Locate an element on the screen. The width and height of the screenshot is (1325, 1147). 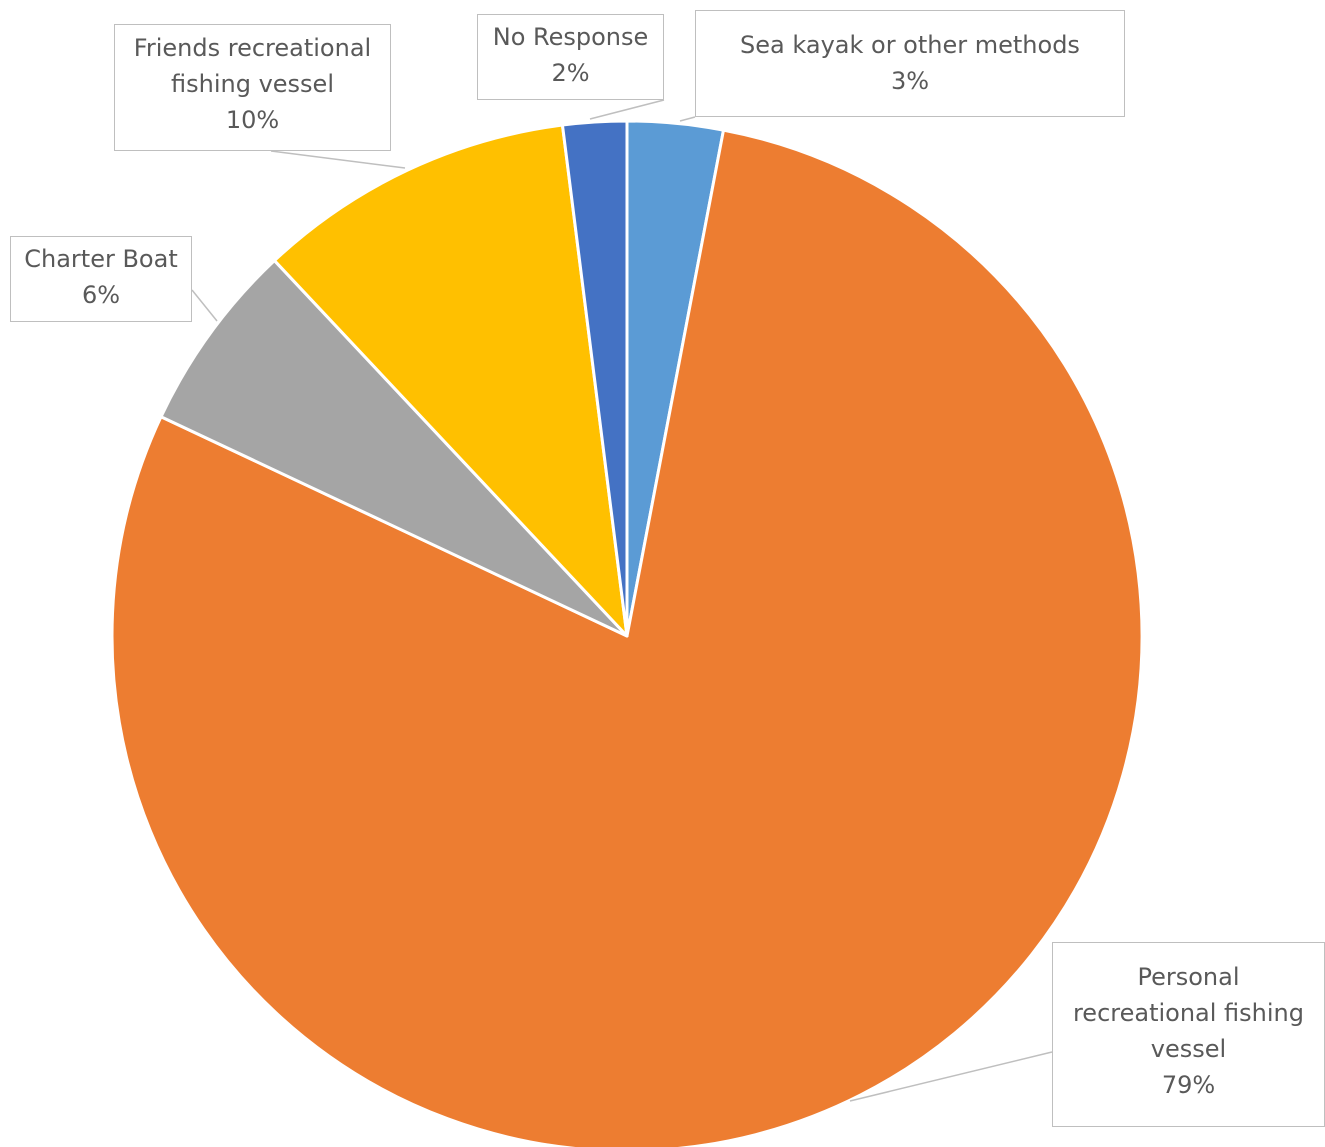
label-category: No Response is located at coordinates (570, 37).